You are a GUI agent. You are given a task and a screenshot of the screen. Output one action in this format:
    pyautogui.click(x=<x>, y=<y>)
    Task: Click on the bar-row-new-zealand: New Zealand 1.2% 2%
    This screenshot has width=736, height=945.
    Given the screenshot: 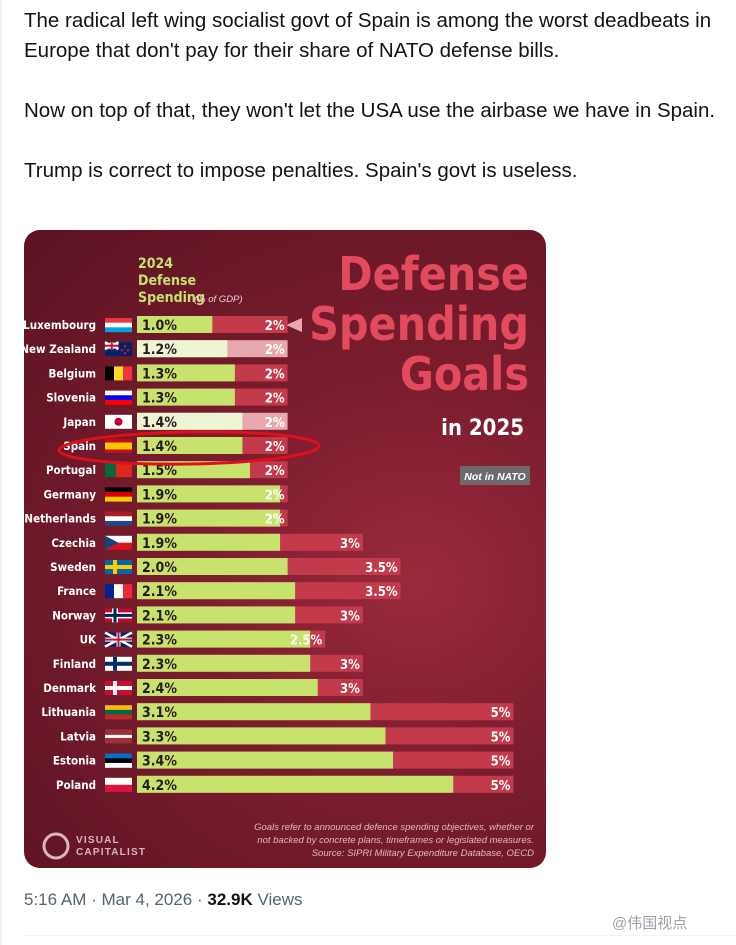 What is the action you would take?
    pyautogui.click(x=156, y=349)
    